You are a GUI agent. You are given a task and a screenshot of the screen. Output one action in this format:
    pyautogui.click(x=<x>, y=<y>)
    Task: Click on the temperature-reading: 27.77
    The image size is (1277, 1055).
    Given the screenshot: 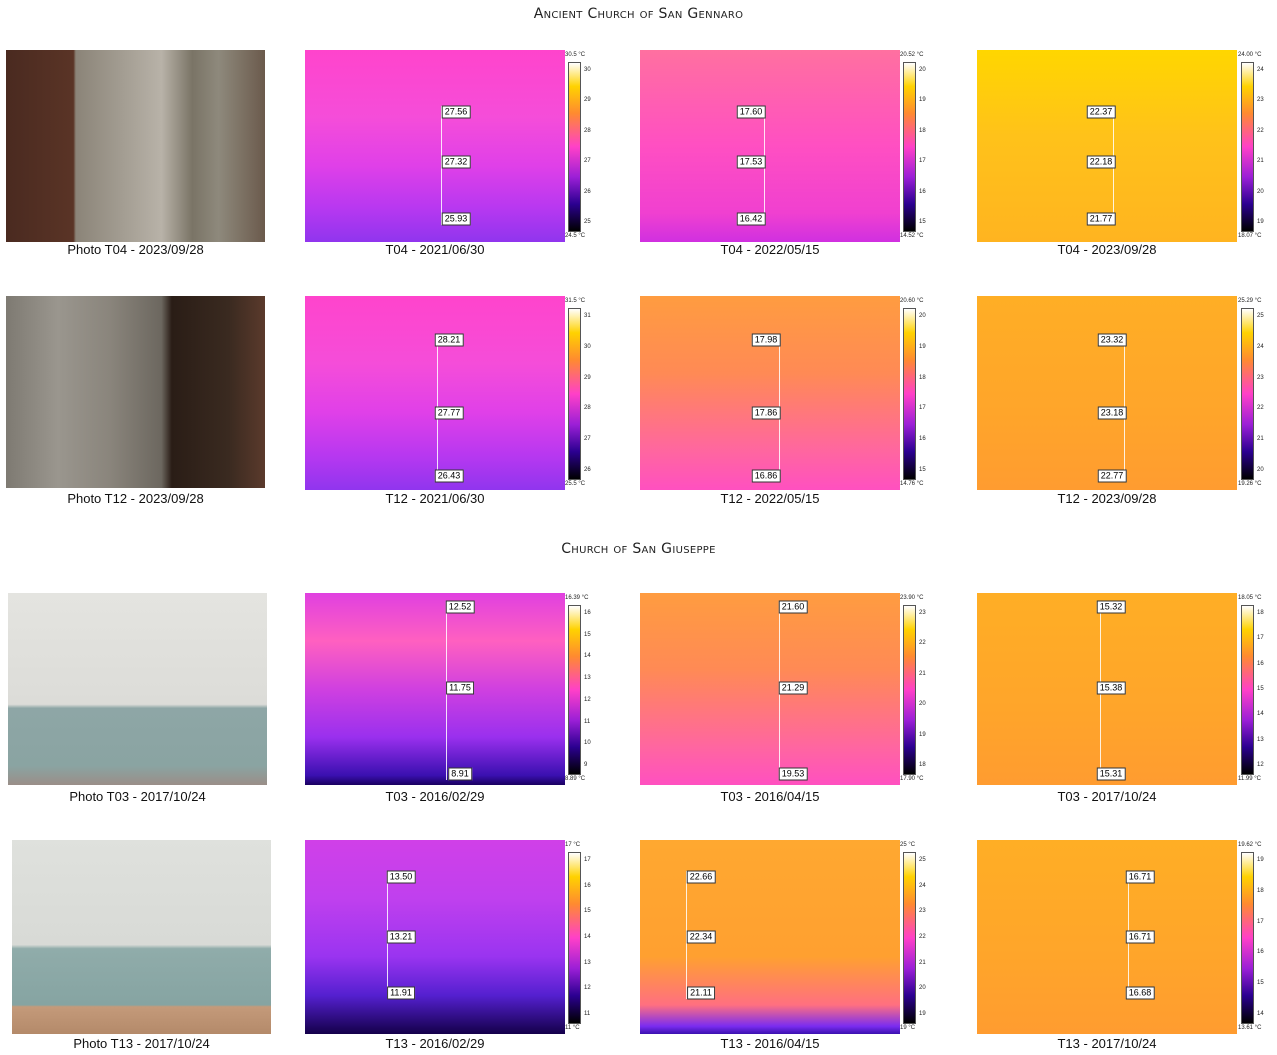 What is the action you would take?
    pyautogui.click(x=449, y=413)
    